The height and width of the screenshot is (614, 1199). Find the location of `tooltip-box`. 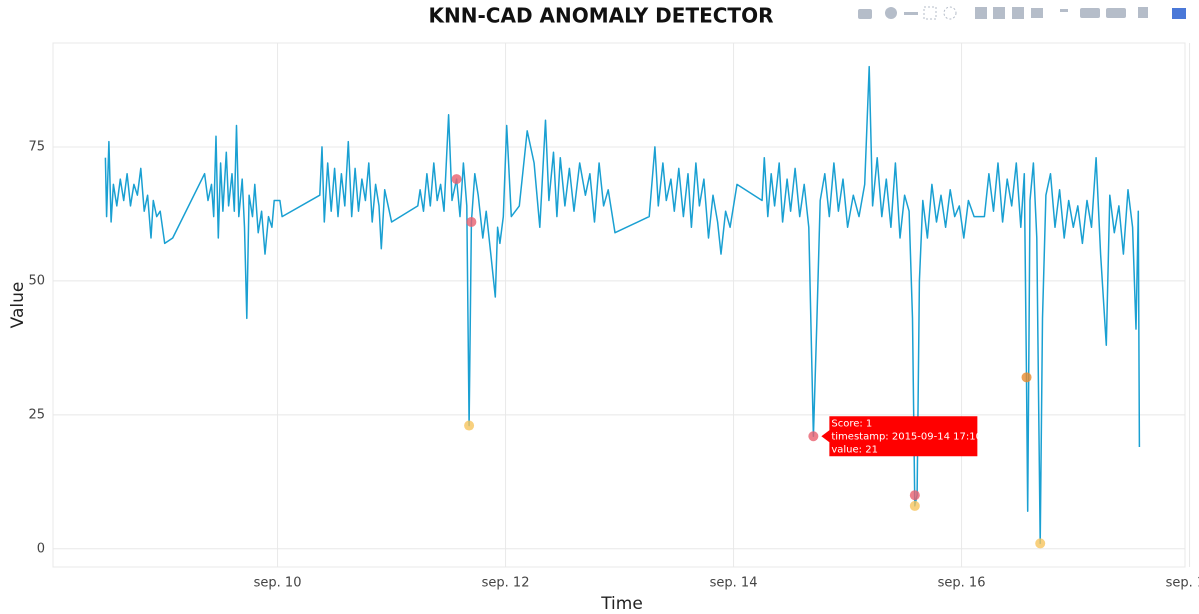

tooltip-box is located at coordinates (899, 436).